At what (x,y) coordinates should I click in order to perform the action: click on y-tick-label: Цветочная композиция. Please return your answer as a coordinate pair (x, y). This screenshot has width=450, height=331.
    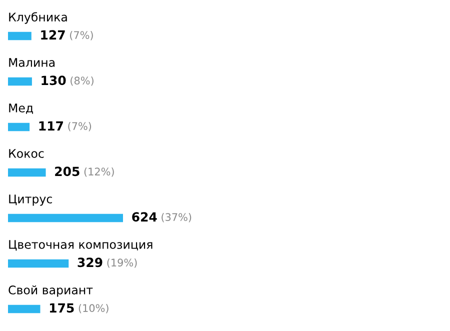
    Looking at the image, I should click on (80, 245).